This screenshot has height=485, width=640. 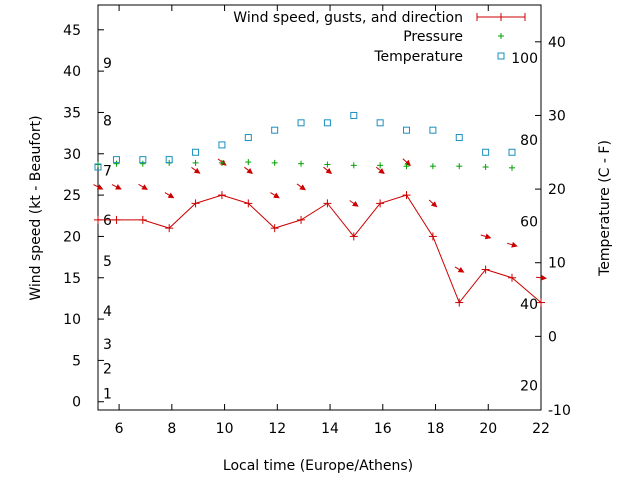 I want to click on legend-key-temperature, so click(x=501, y=56).